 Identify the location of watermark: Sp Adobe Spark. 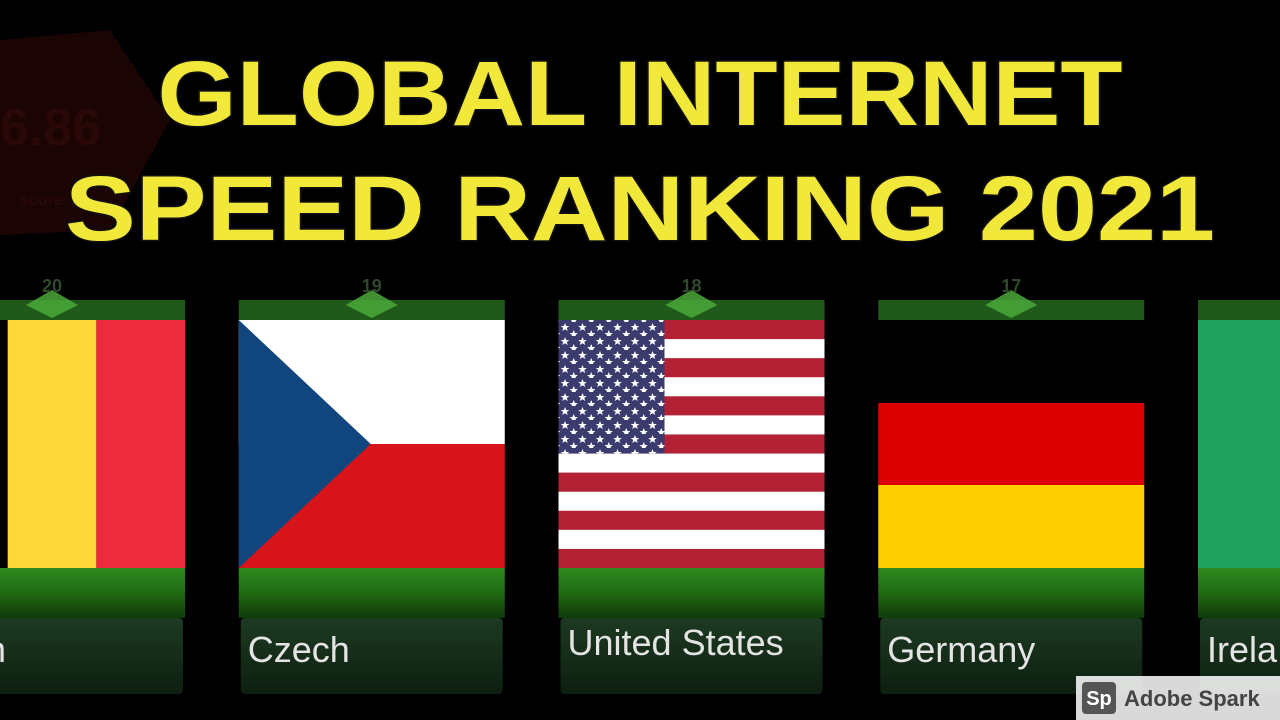
(1178, 698).